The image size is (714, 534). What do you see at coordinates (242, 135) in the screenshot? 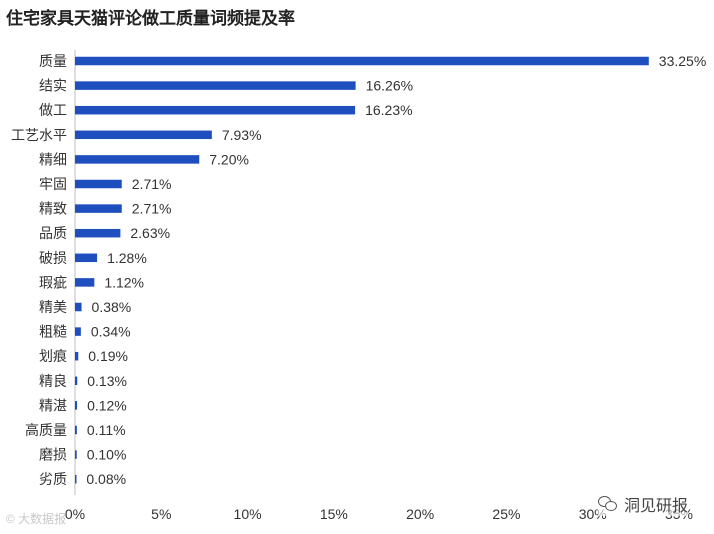
I see `value-label: 7.93%` at bounding box center [242, 135].